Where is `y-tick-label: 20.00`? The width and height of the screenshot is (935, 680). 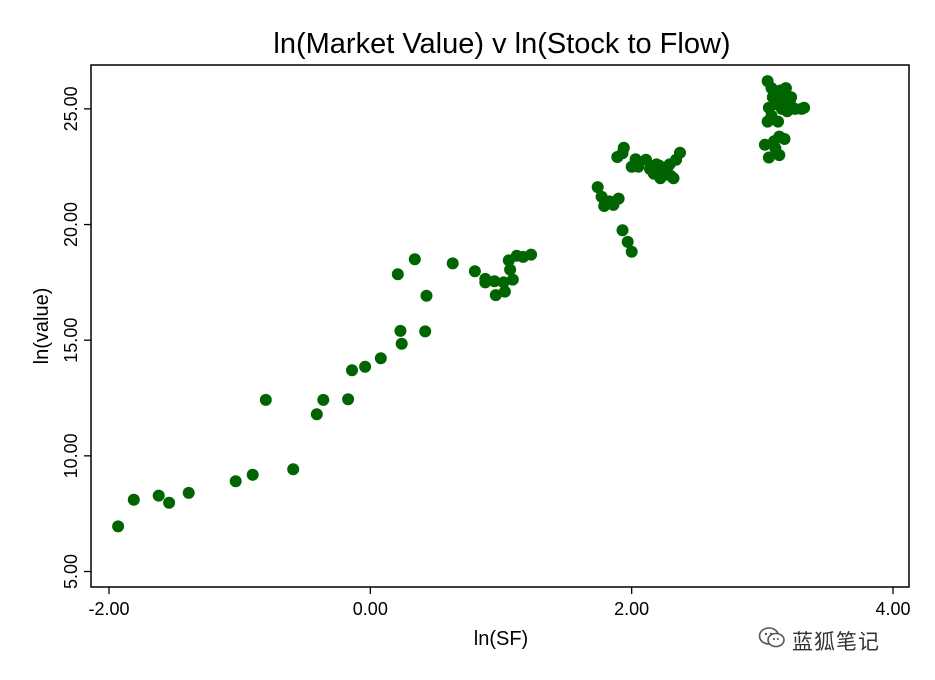
y-tick-label: 20.00 is located at coordinates (71, 224).